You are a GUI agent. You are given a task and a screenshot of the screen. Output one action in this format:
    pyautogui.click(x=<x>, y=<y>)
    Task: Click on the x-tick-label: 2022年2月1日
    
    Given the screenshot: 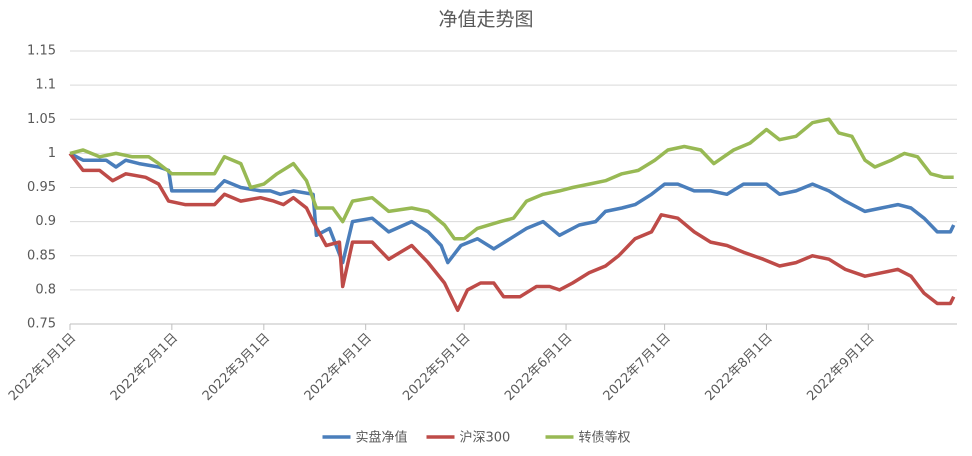 What is the action you would take?
    pyautogui.click(x=144, y=367)
    